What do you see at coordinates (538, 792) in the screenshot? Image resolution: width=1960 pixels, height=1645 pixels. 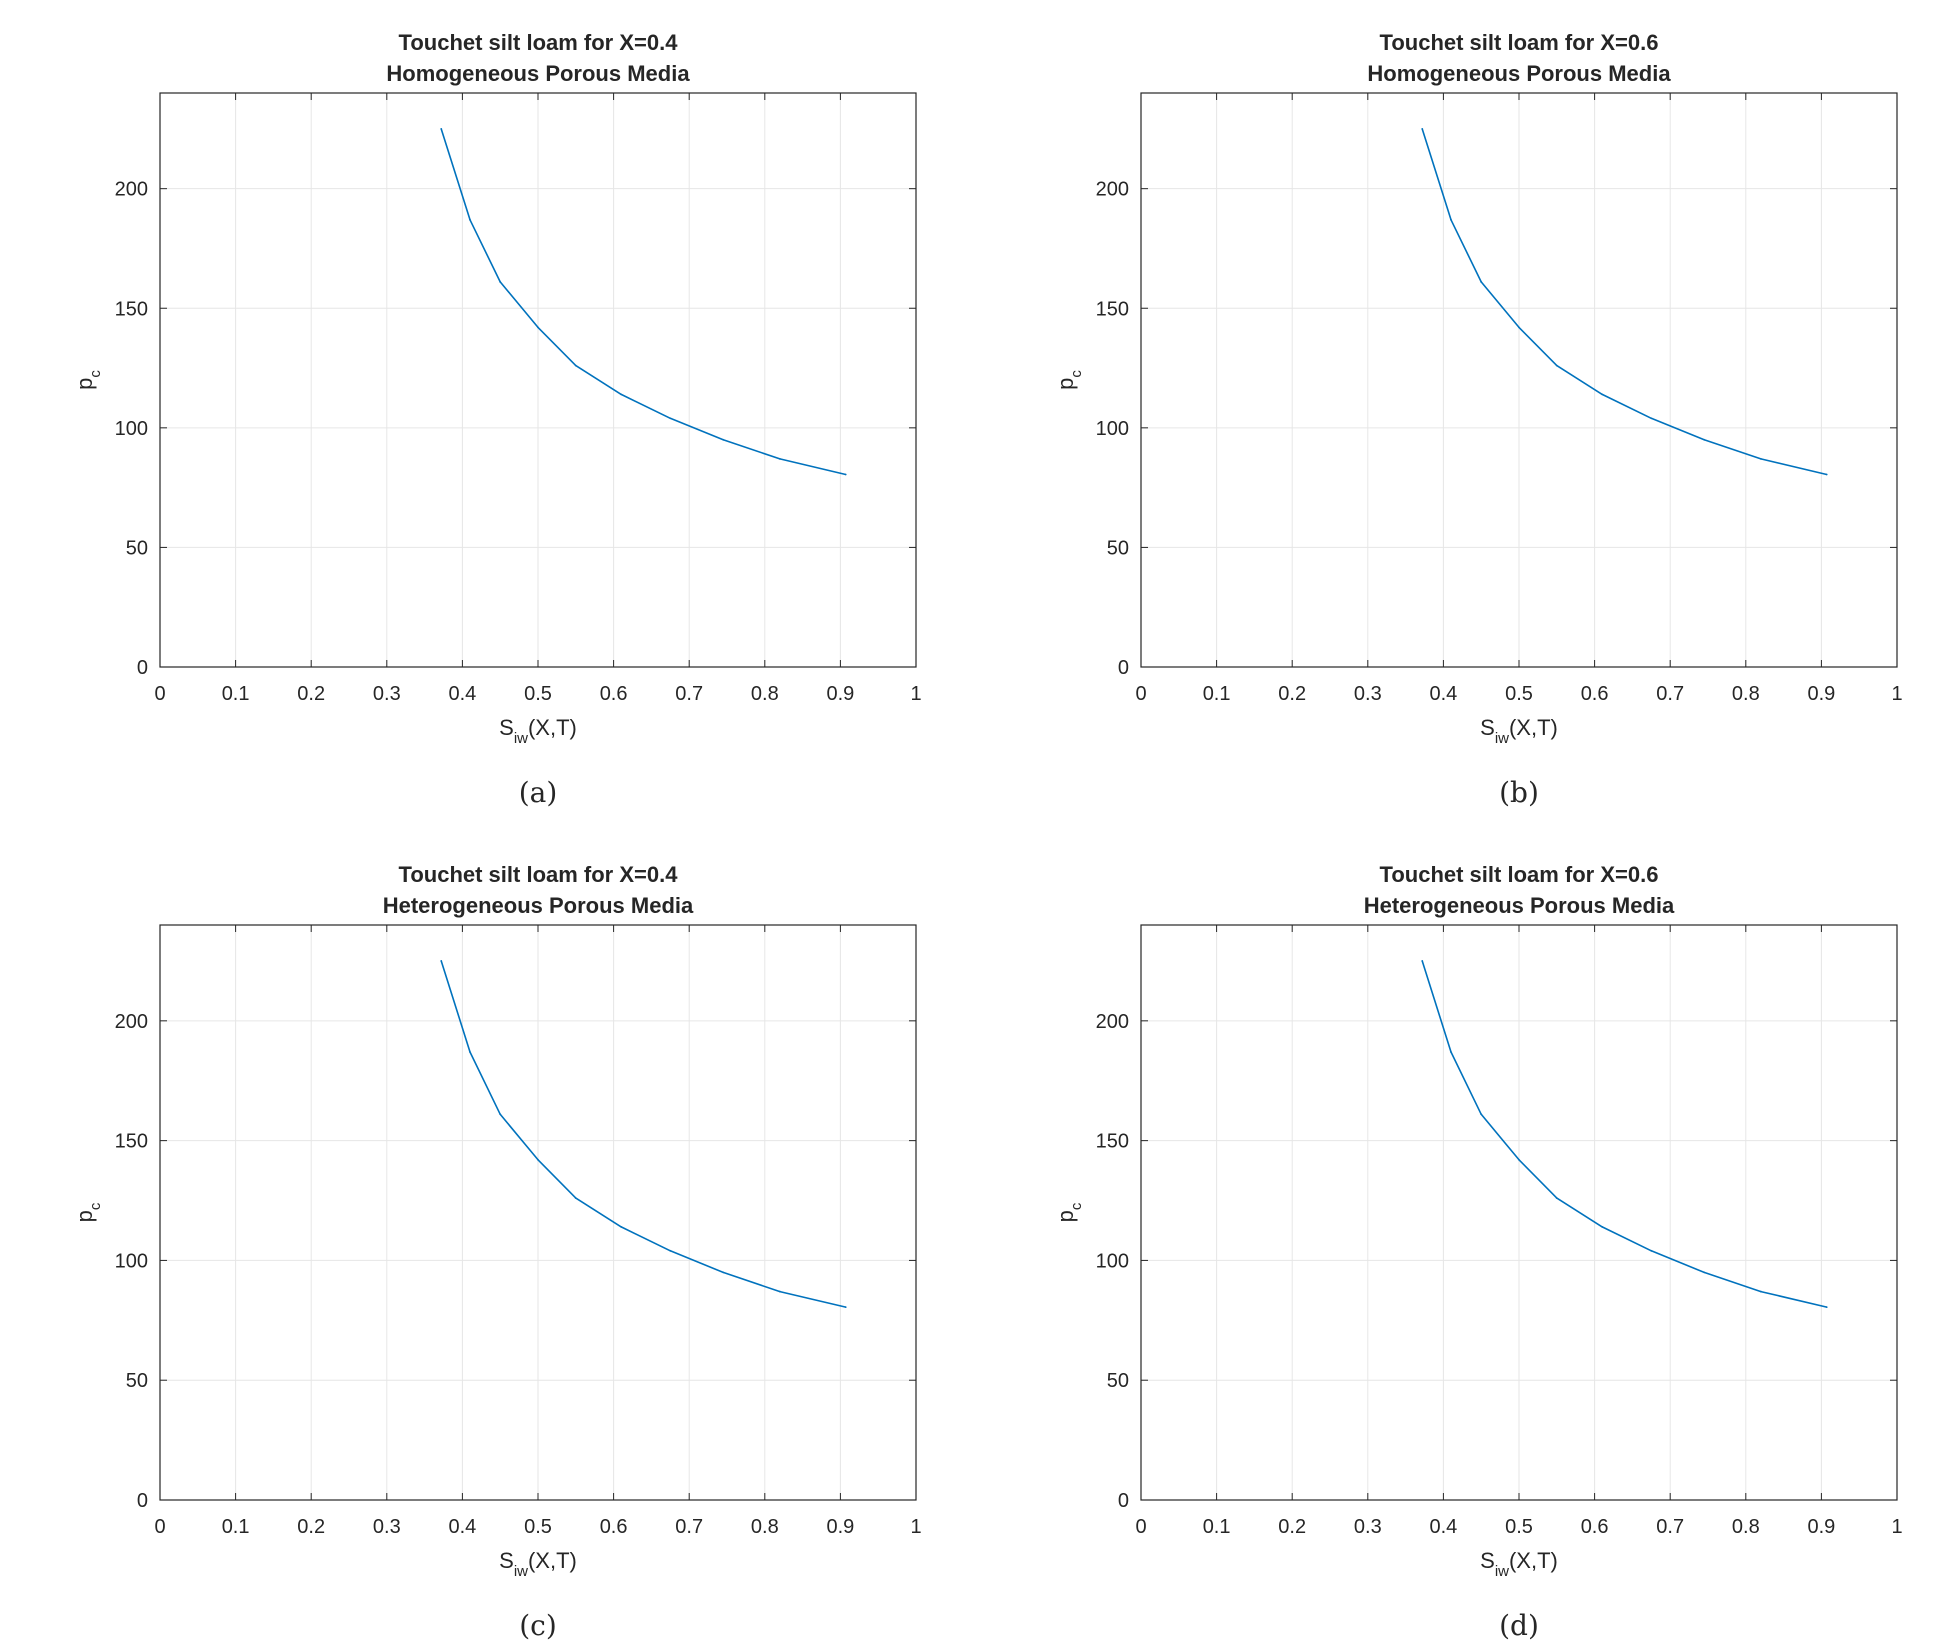 I see `panel-caption: (a)` at bounding box center [538, 792].